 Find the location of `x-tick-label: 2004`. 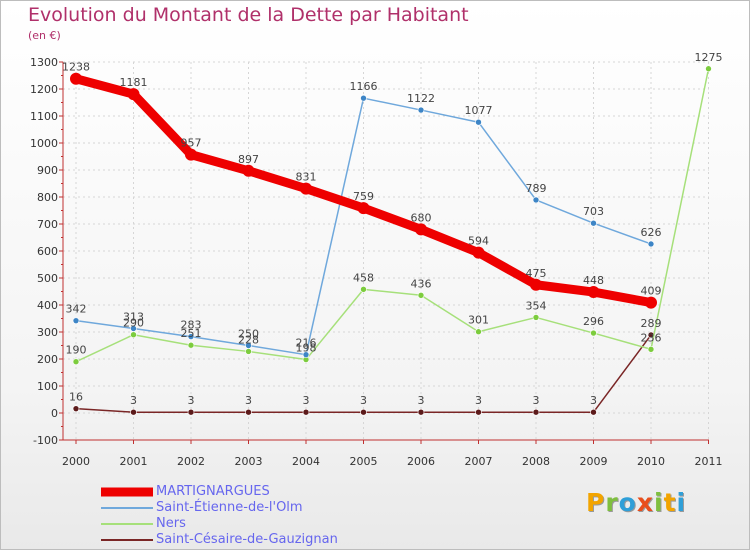

x-tick-label: 2004 is located at coordinates (306, 461).